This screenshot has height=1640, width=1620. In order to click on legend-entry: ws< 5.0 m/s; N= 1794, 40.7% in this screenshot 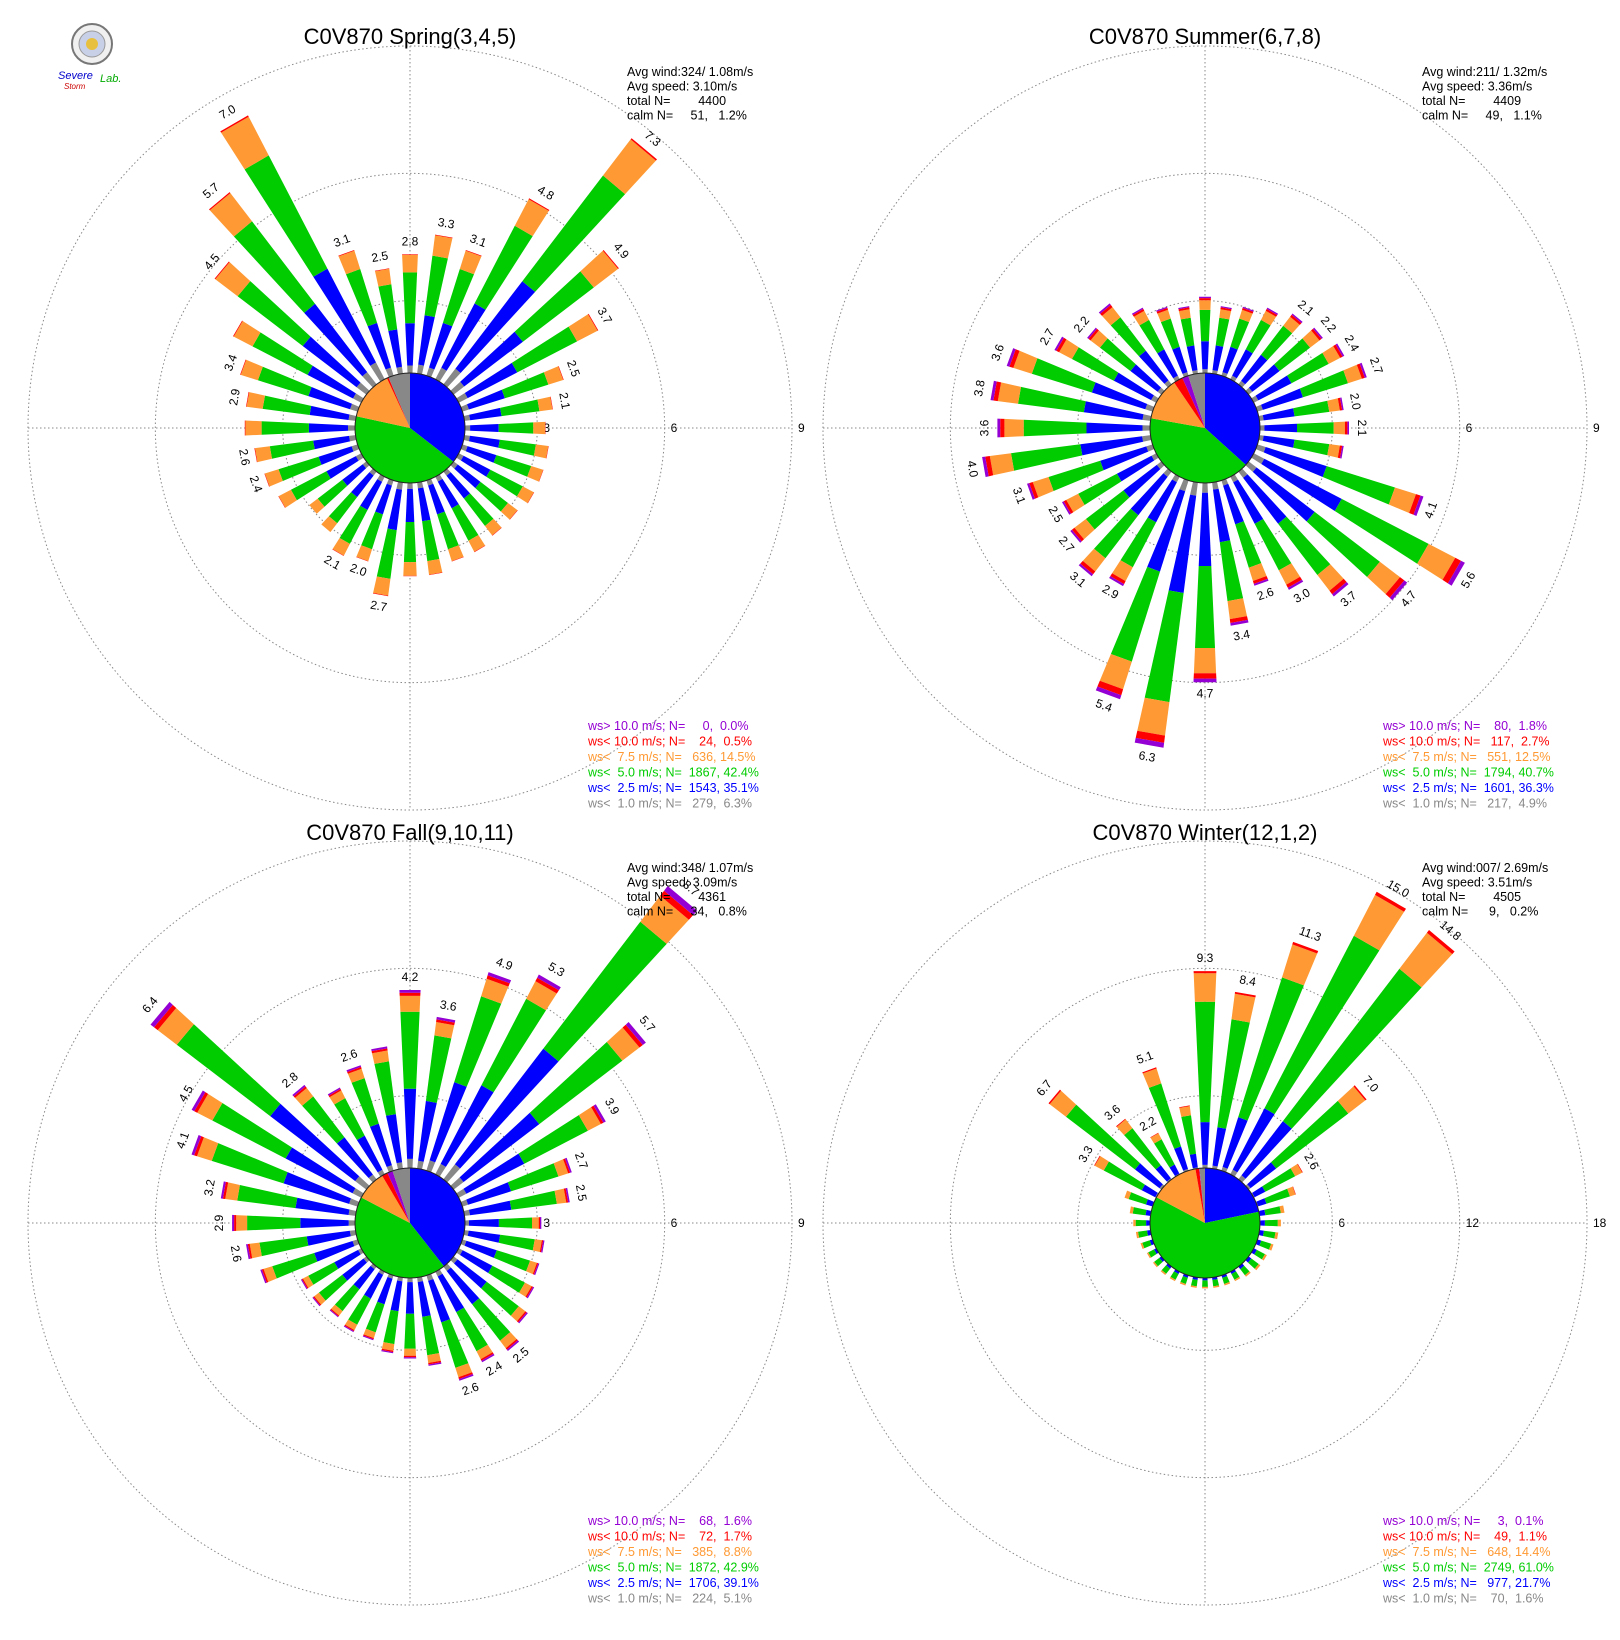, I will do `click(1468, 773)`.